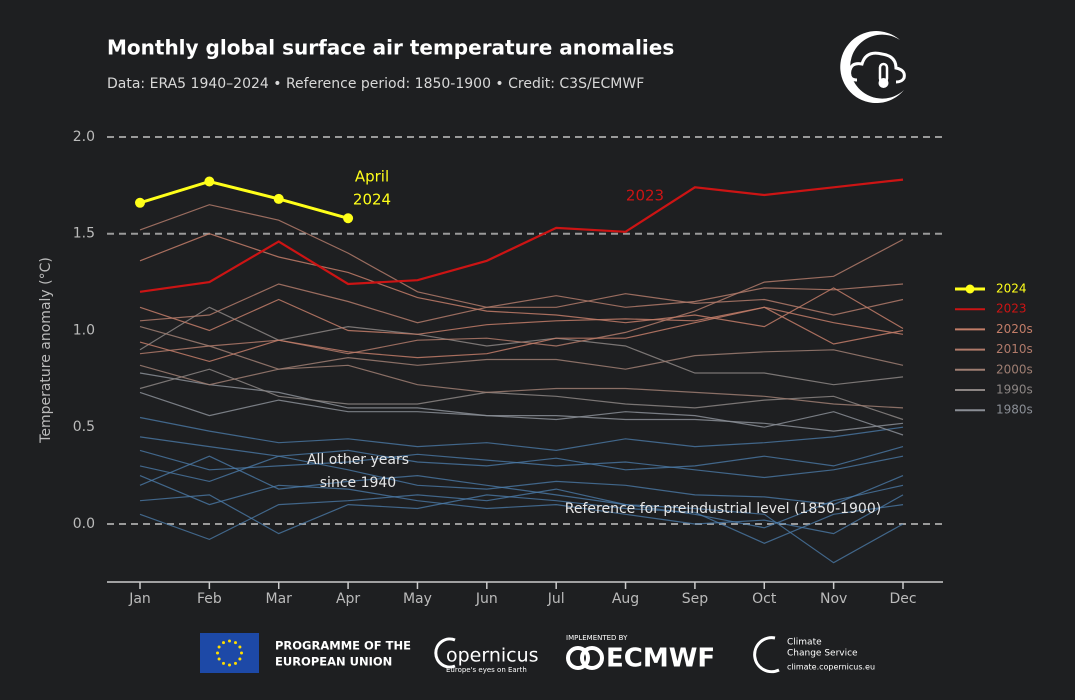 The image size is (1075, 700). Describe the element at coordinates (84, 524) in the screenshot. I see `y-tick-label: 0.0` at that location.